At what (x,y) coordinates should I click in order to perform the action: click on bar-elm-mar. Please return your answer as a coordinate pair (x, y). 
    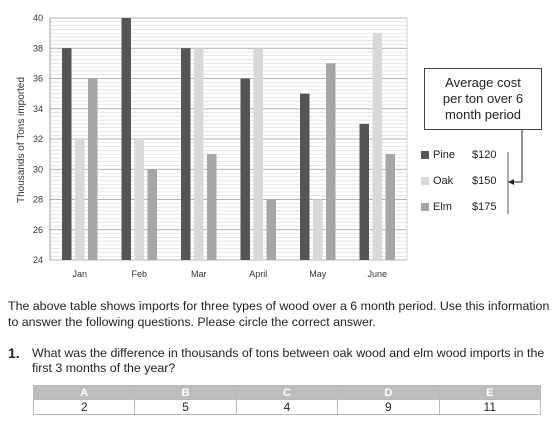
    Looking at the image, I should click on (212, 207).